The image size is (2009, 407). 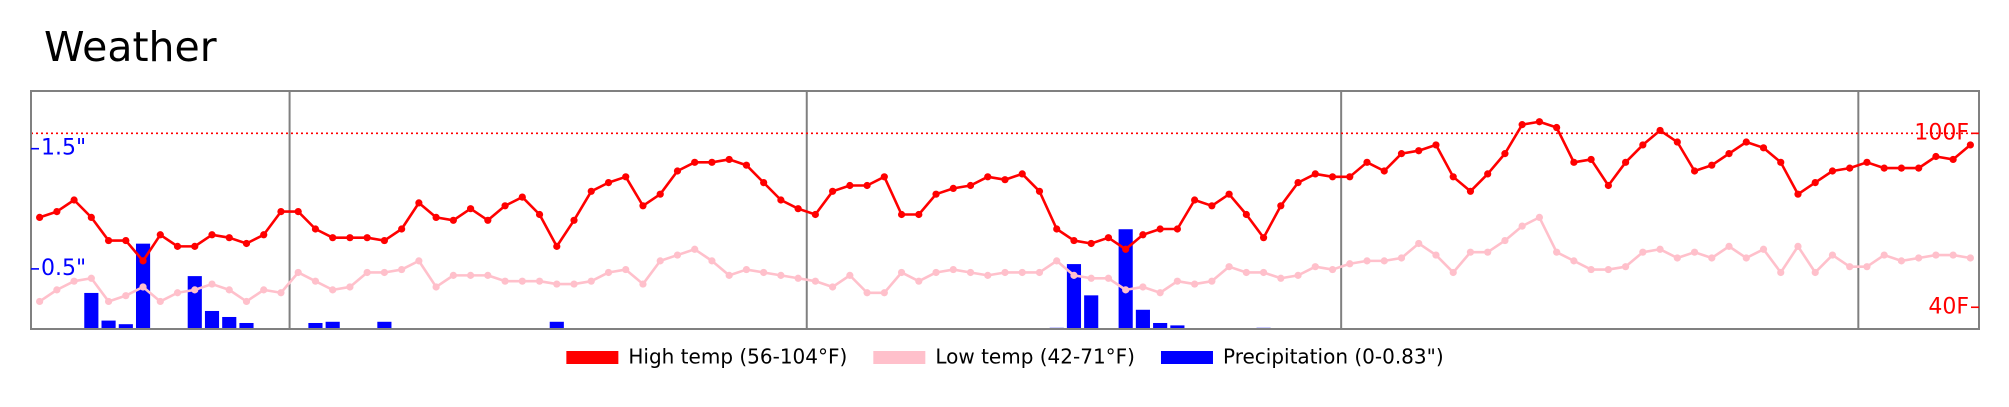 I want to click on y2-tick-label: 1.5", so click(x=63, y=148).